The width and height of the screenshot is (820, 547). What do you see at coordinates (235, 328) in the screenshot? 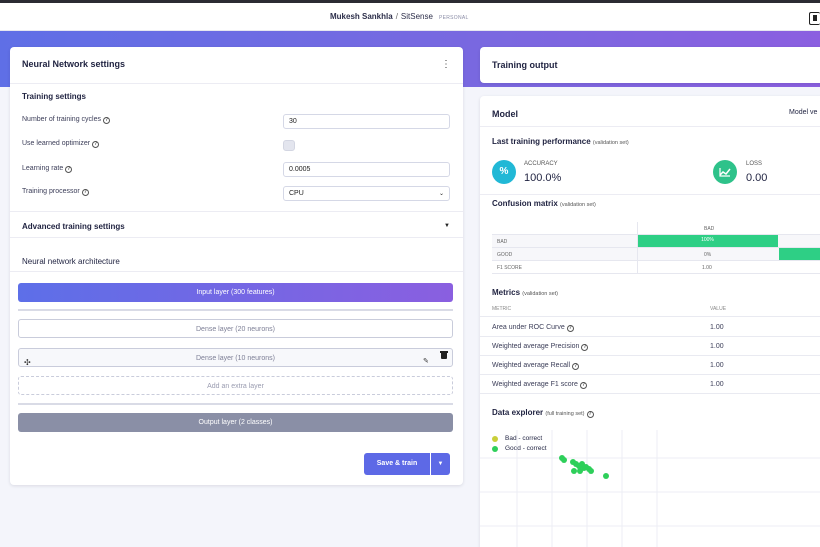
I see `dense-layer-1: Dense layer (20 neurons)` at bounding box center [235, 328].